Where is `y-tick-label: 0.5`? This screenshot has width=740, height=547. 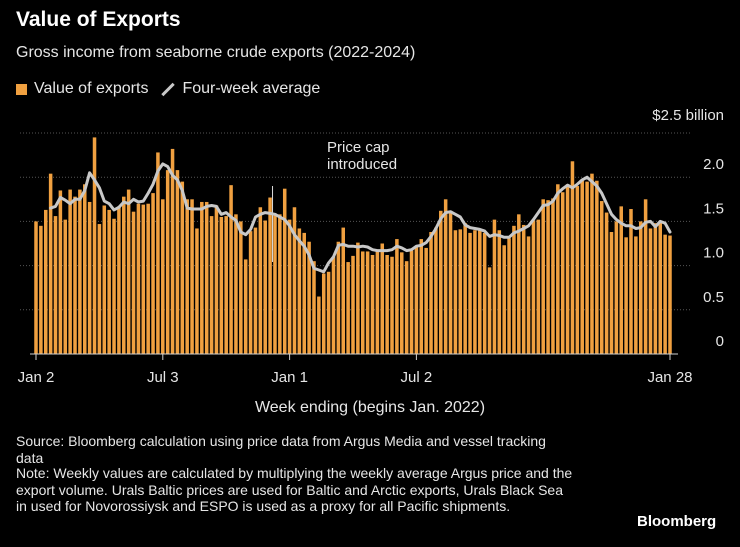
y-tick-label: 0.5 is located at coordinates (713, 297).